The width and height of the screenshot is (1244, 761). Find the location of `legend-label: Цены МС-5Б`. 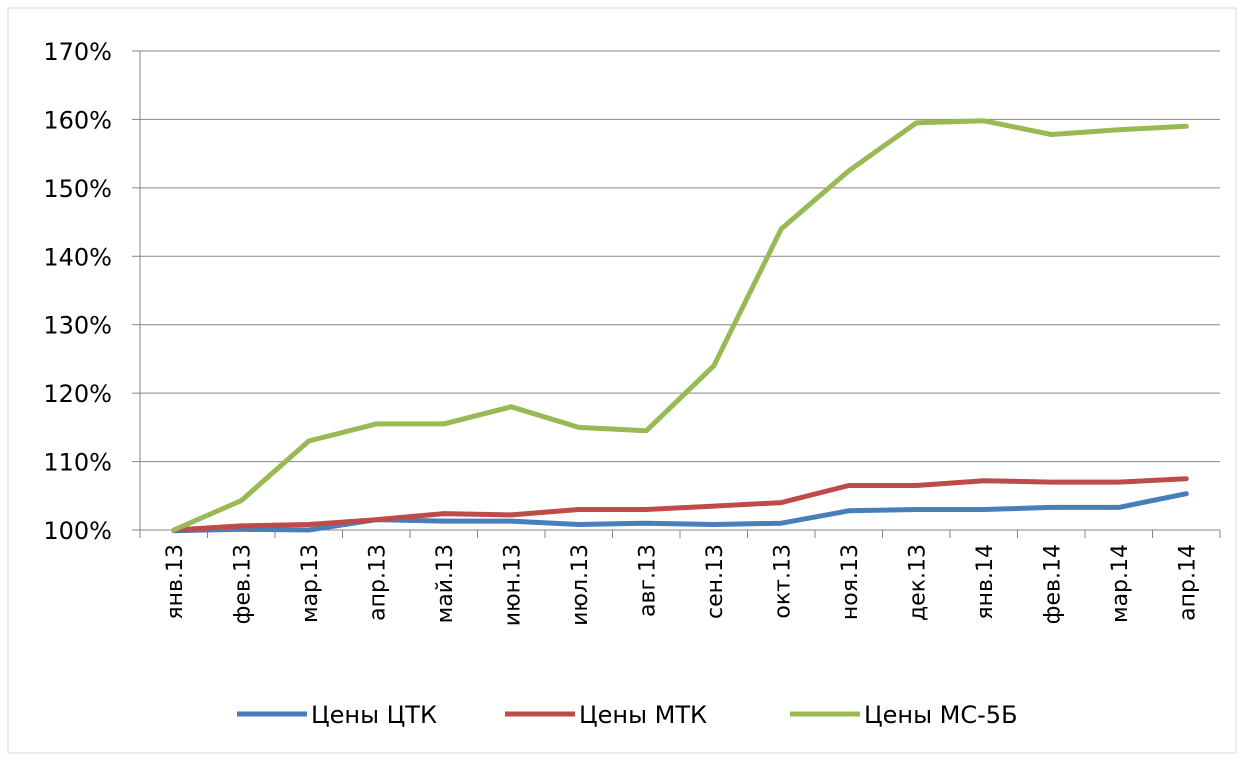

legend-label: Цены МС-5Б is located at coordinates (941, 715).